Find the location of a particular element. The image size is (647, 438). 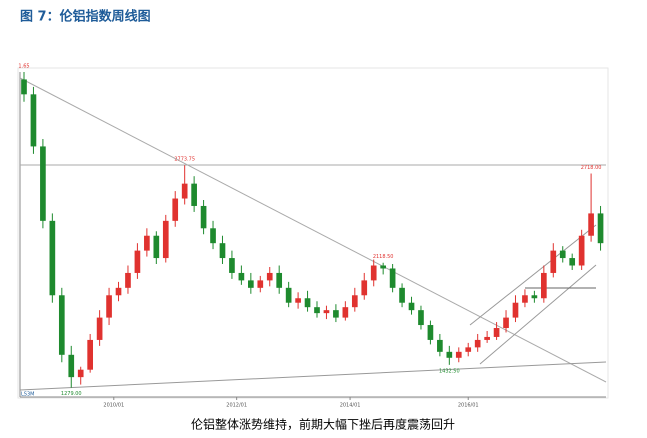

x-tick-label: 2016/01 is located at coordinates (468, 406).